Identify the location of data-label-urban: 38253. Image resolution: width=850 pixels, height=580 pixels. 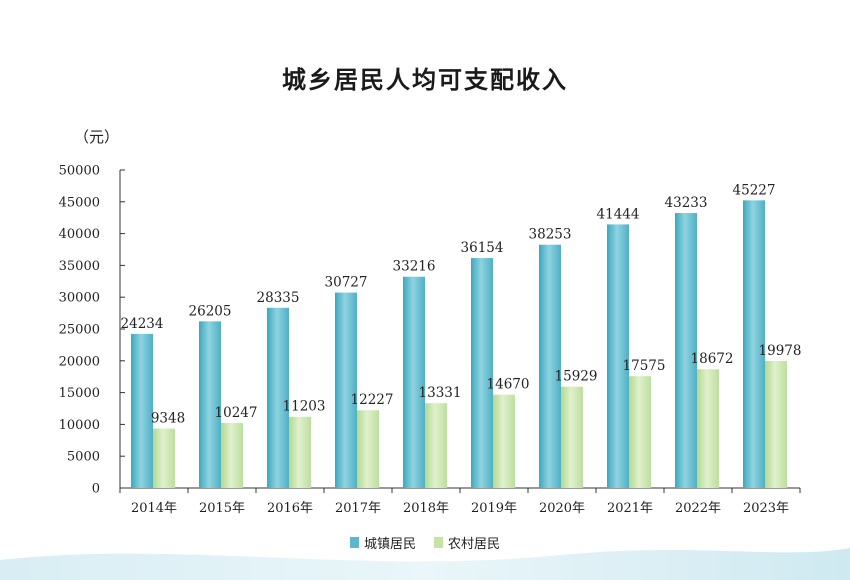
(550, 235).